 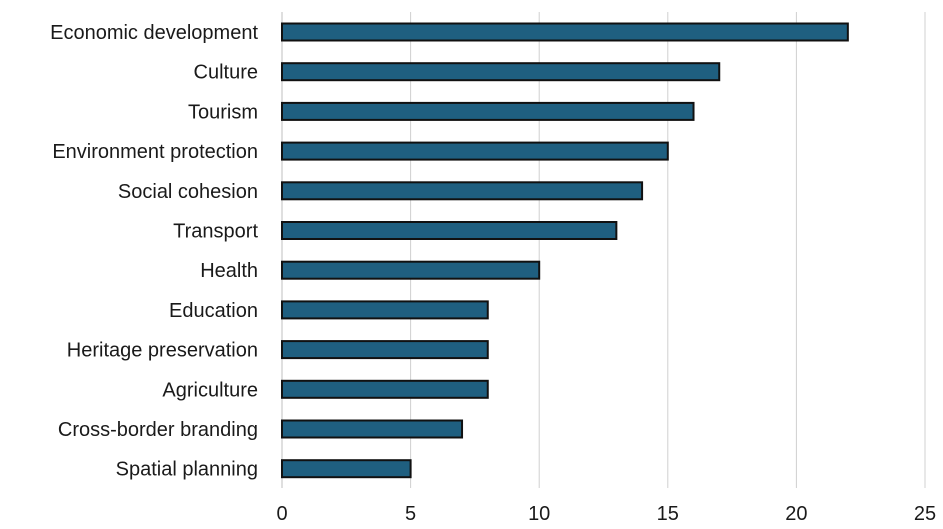 I want to click on category-label: Tourism, so click(x=223, y=112).